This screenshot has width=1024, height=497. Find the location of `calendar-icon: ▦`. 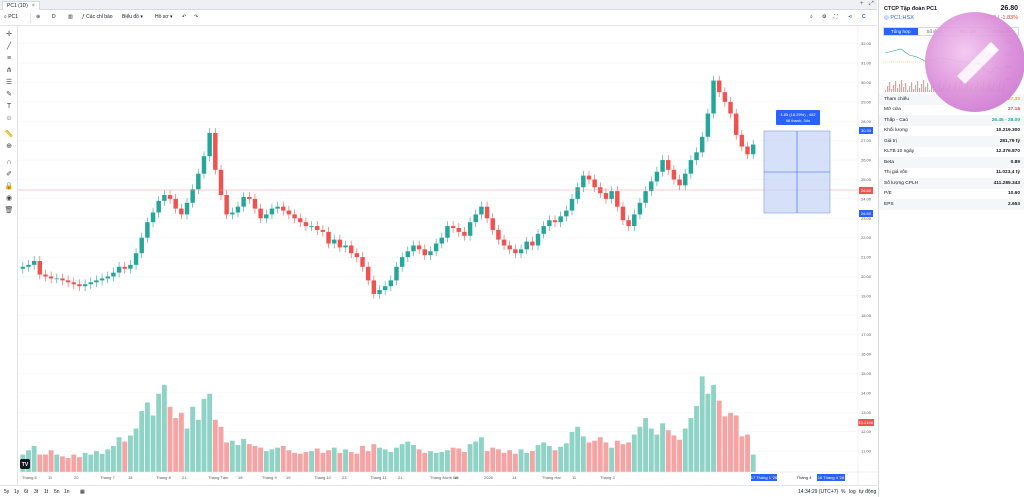

calendar-icon: ▦ is located at coordinates (82, 492).